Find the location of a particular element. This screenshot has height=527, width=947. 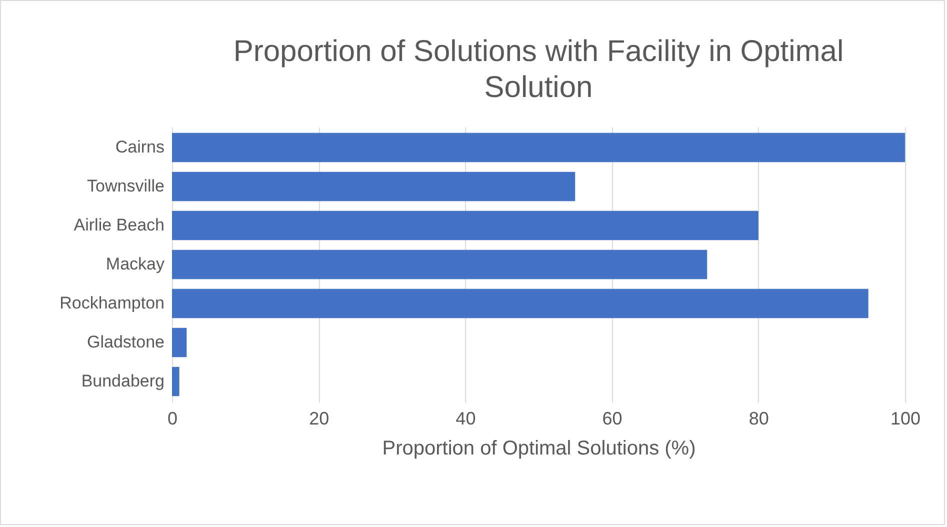

y-tick-label: Townsville is located at coordinates (125, 186).